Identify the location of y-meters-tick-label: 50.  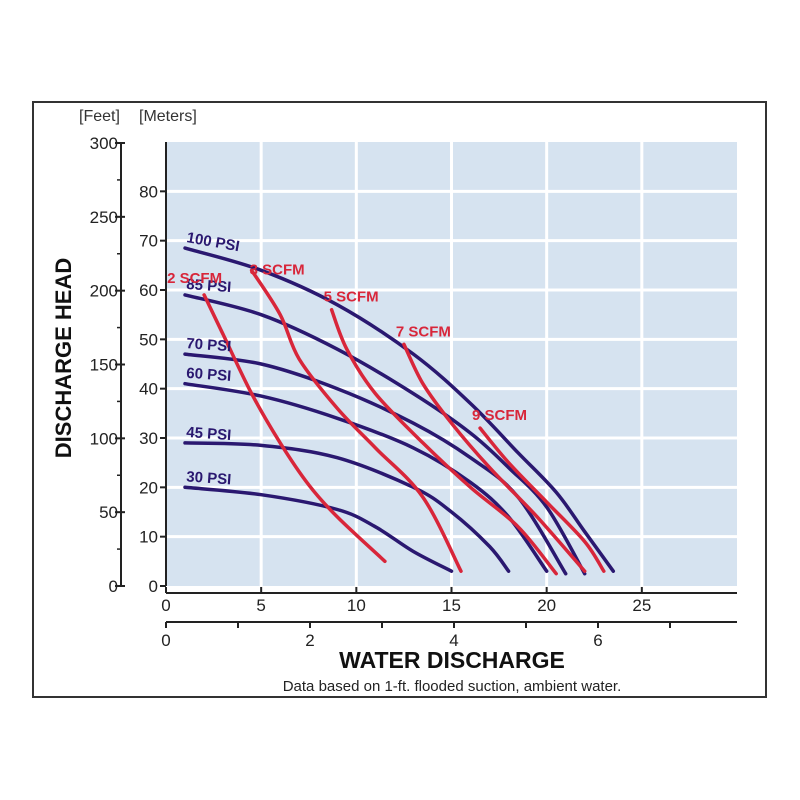
(148, 339).